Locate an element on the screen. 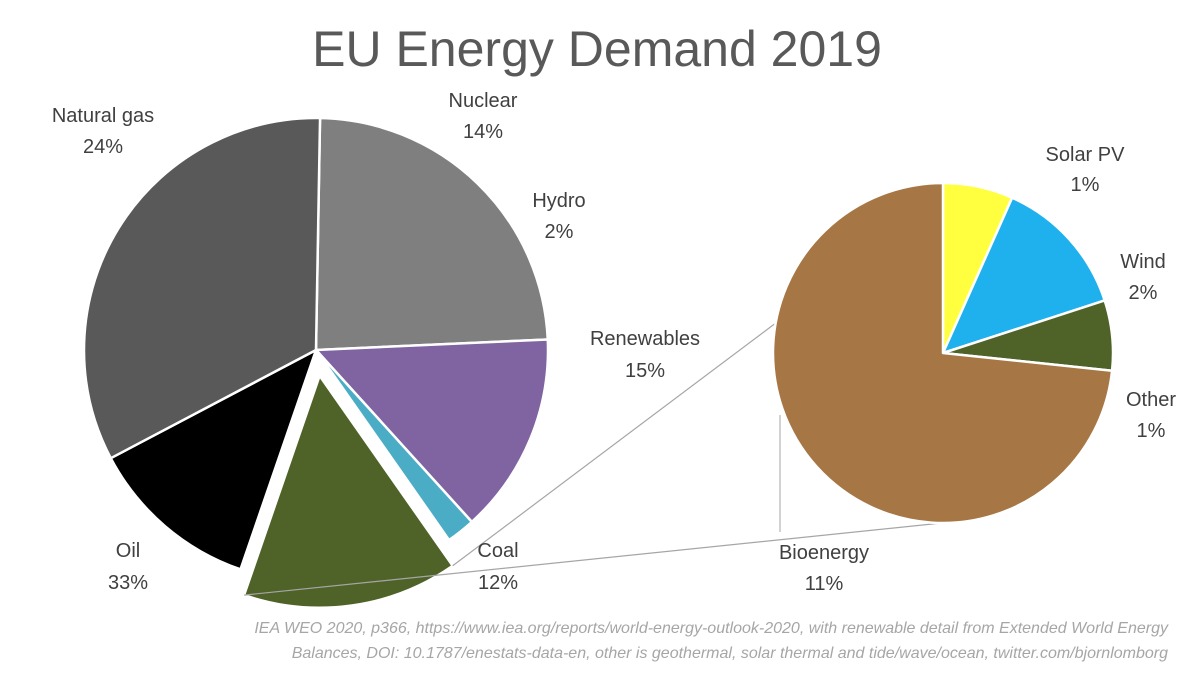 The height and width of the screenshot is (675, 1200). value-other: 1% is located at coordinates (1151, 431).